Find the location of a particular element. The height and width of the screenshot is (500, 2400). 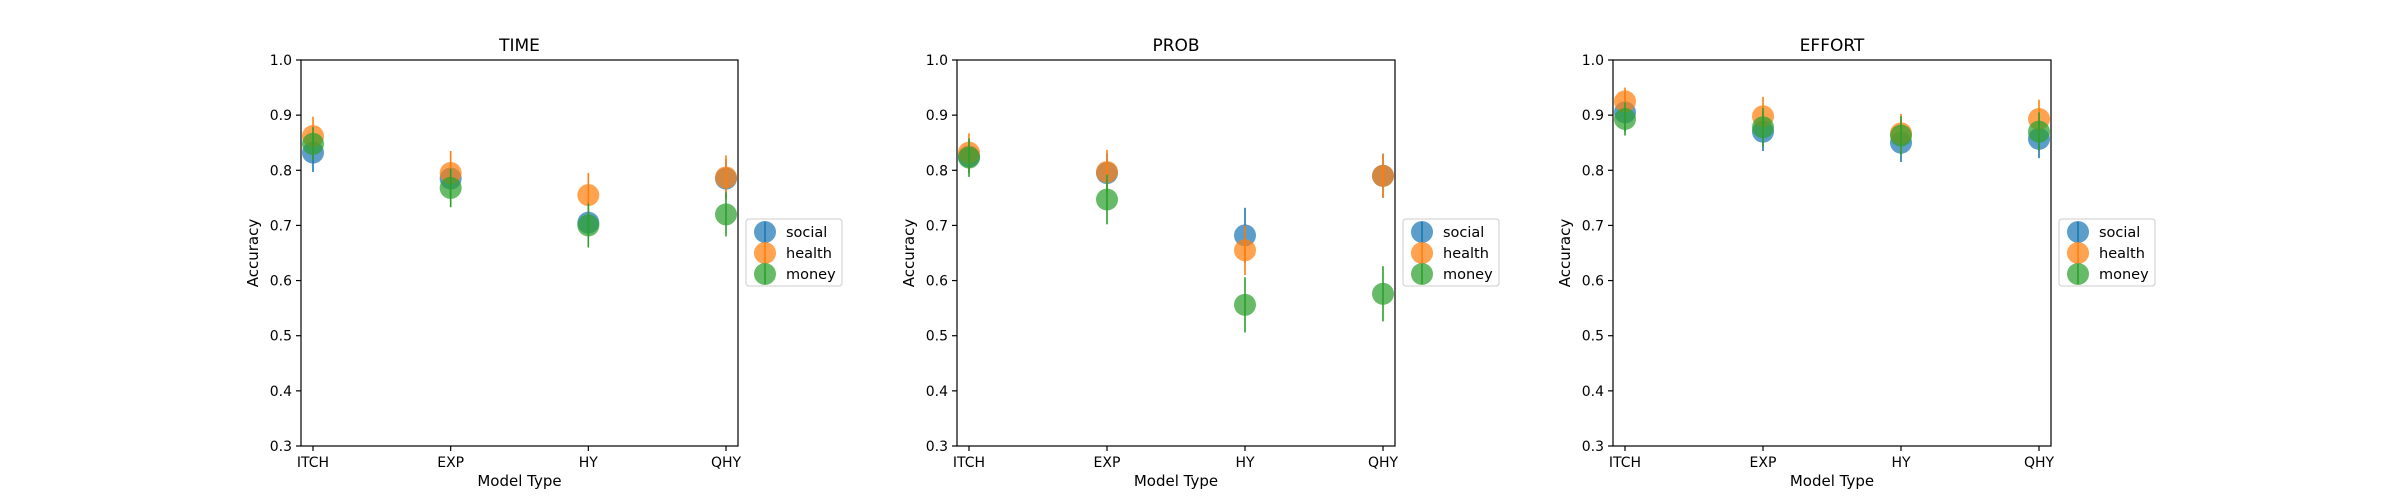

chart-title: PROB is located at coordinates (1175, 46).